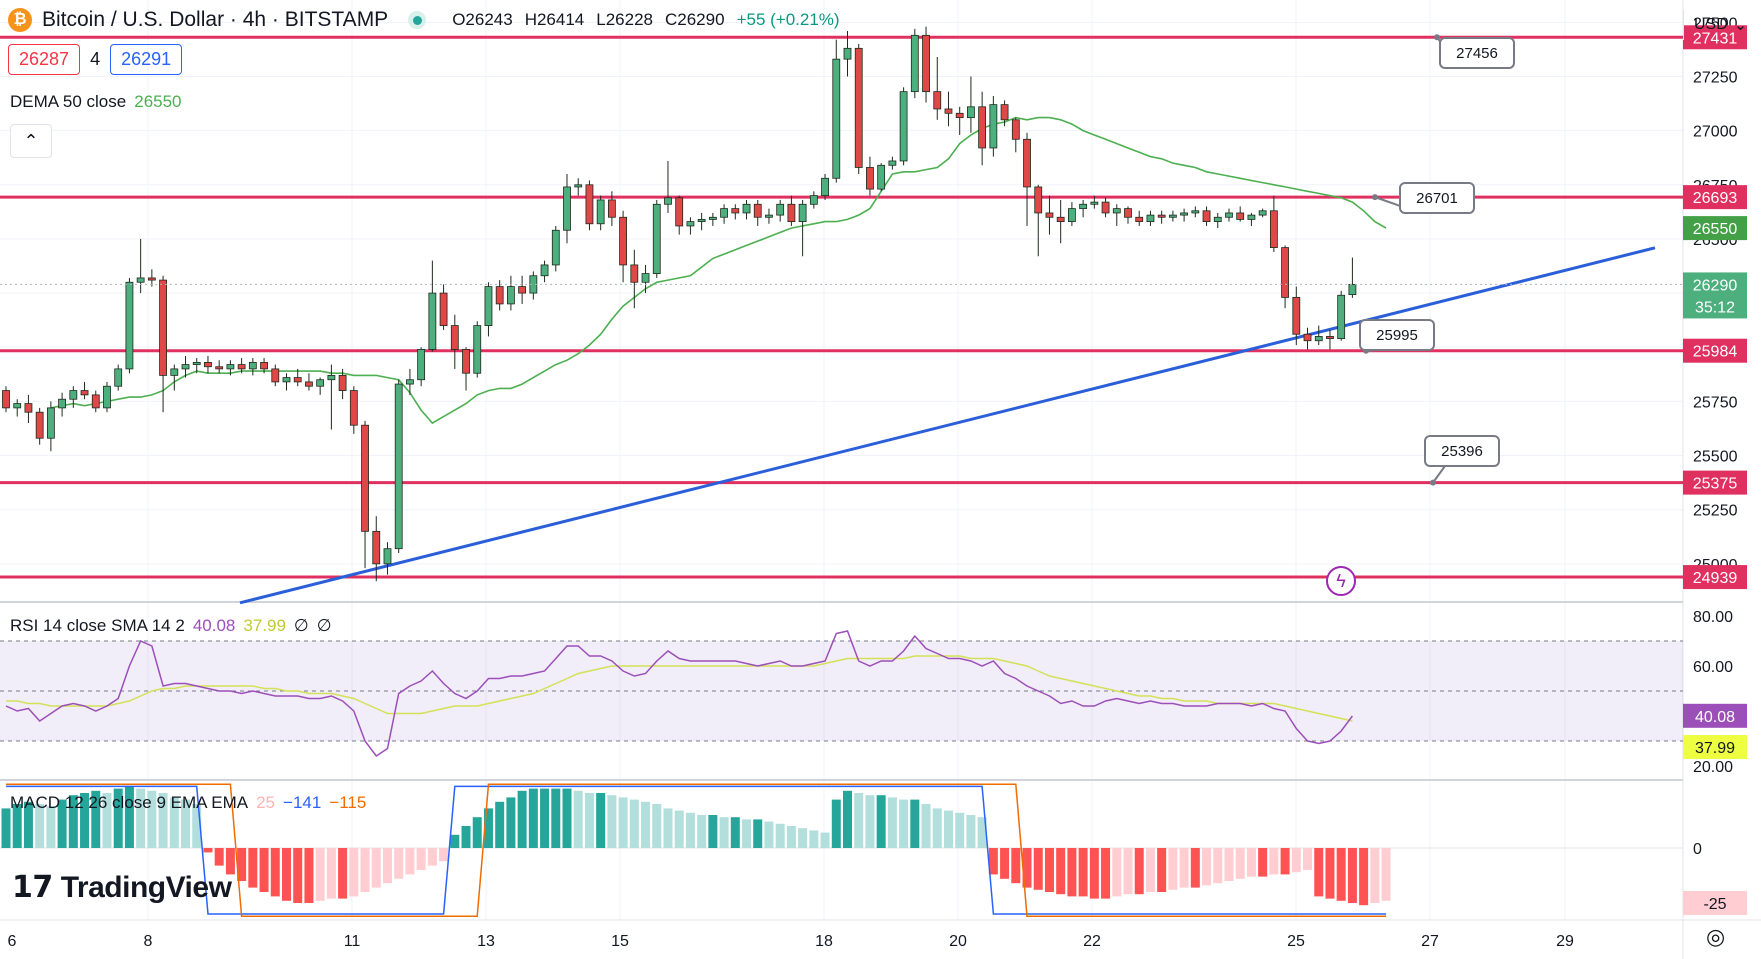  I want to click on price-axis-tag-label: 26290, so click(1715, 285).